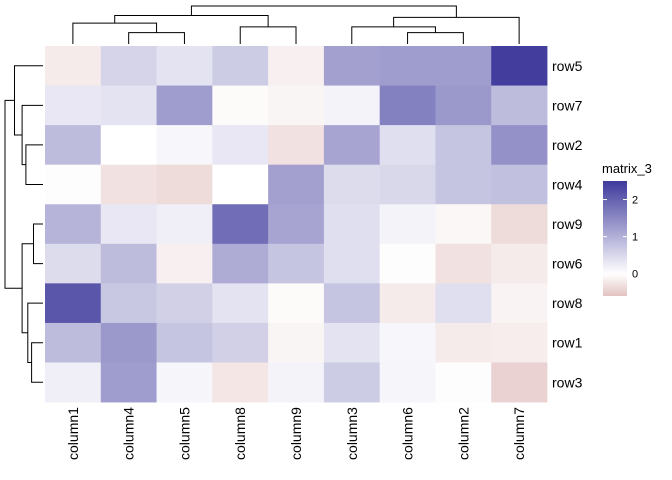 The image size is (672, 480). I want to click on heatmap-cell-row3-column8, so click(240, 382).